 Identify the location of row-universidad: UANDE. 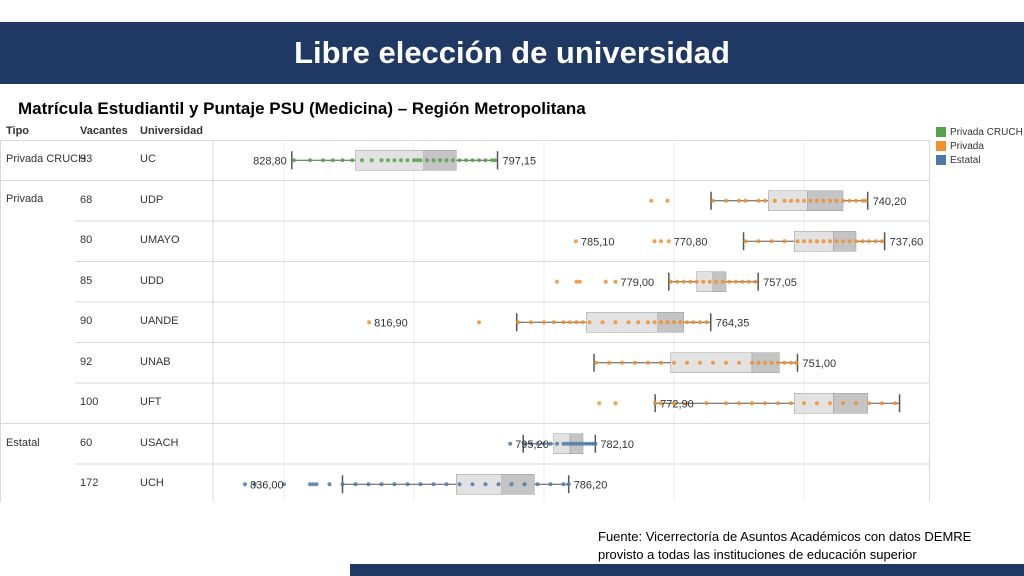
(159, 321).